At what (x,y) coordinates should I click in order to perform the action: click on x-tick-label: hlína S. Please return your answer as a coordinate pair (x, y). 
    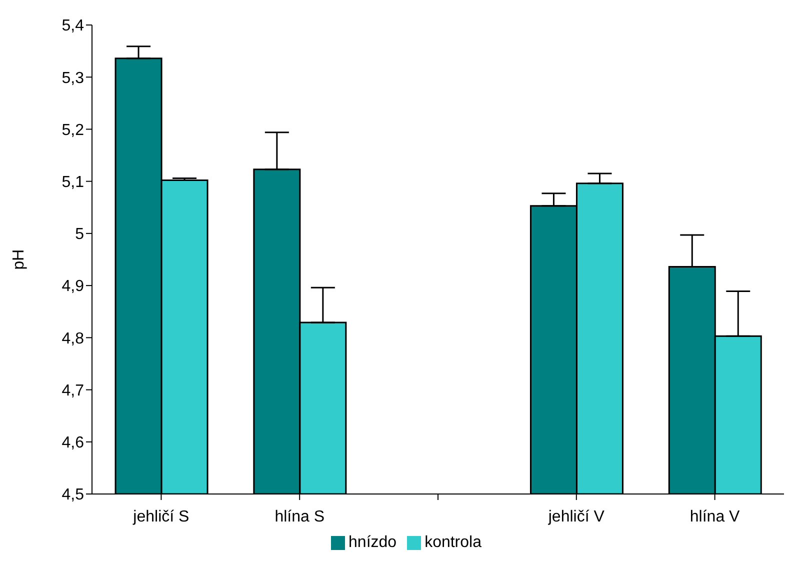
    Looking at the image, I should click on (299, 517).